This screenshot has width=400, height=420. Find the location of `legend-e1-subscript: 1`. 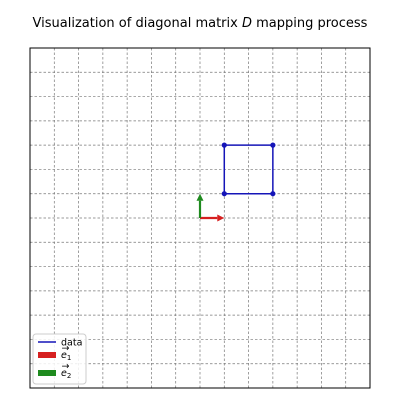

legend-e1-subscript: 1 is located at coordinates (69, 358).